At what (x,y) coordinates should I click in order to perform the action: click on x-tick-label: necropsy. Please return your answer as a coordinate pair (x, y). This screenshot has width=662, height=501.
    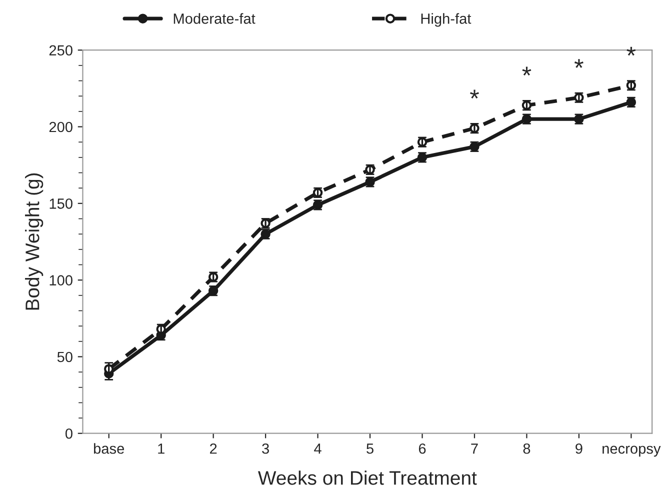
    Looking at the image, I should click on (631, 451).